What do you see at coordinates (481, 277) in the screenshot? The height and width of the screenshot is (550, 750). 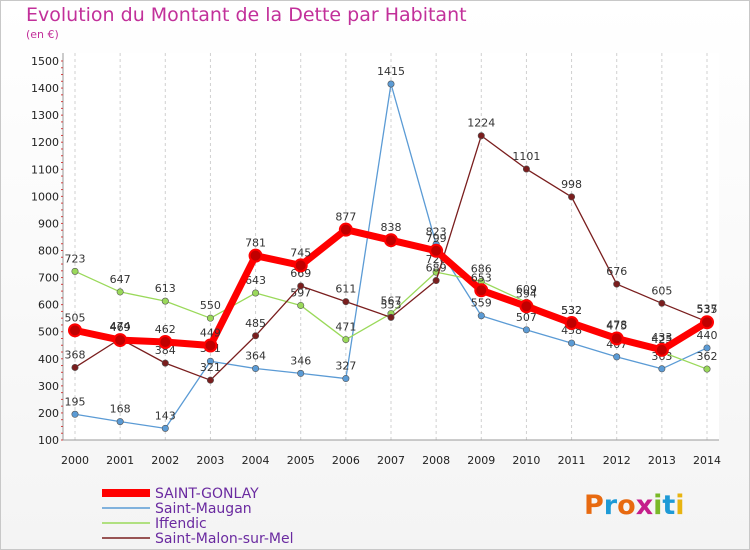 I see `data-label-saint-gonlay: 653` at bounding box center [481, 277].